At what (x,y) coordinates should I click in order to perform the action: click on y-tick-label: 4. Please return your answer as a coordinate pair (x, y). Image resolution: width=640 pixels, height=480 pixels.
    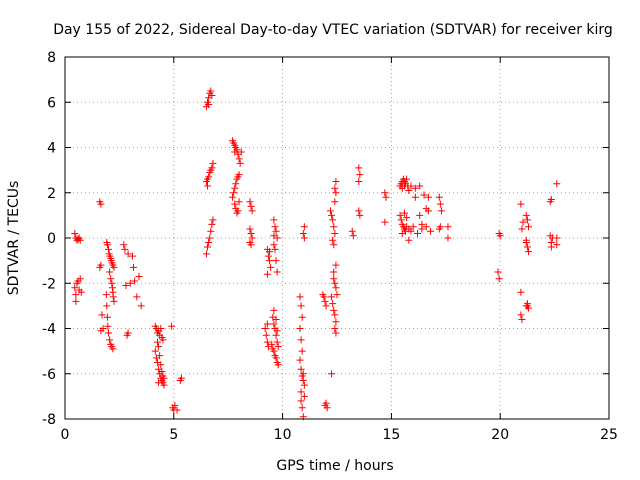
    Looking at the image, I should click on (51, 149).